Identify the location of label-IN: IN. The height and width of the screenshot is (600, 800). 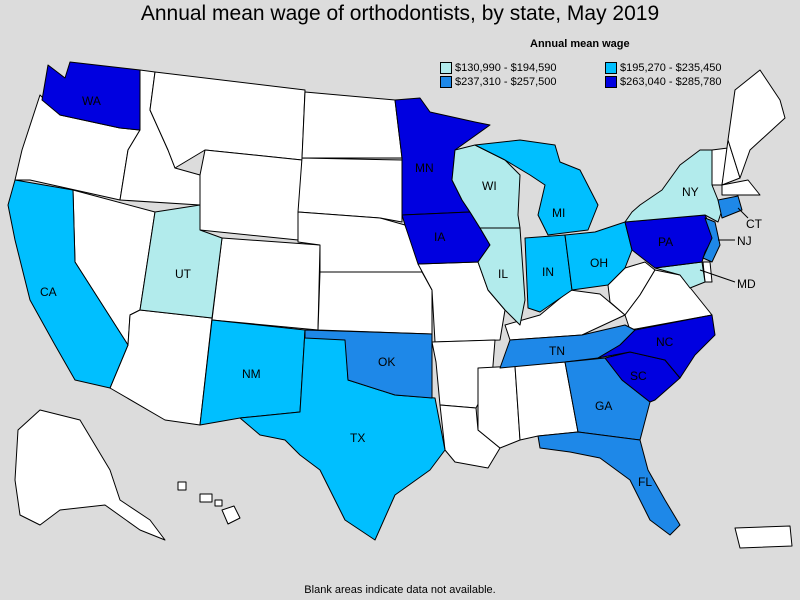
(548, 272).